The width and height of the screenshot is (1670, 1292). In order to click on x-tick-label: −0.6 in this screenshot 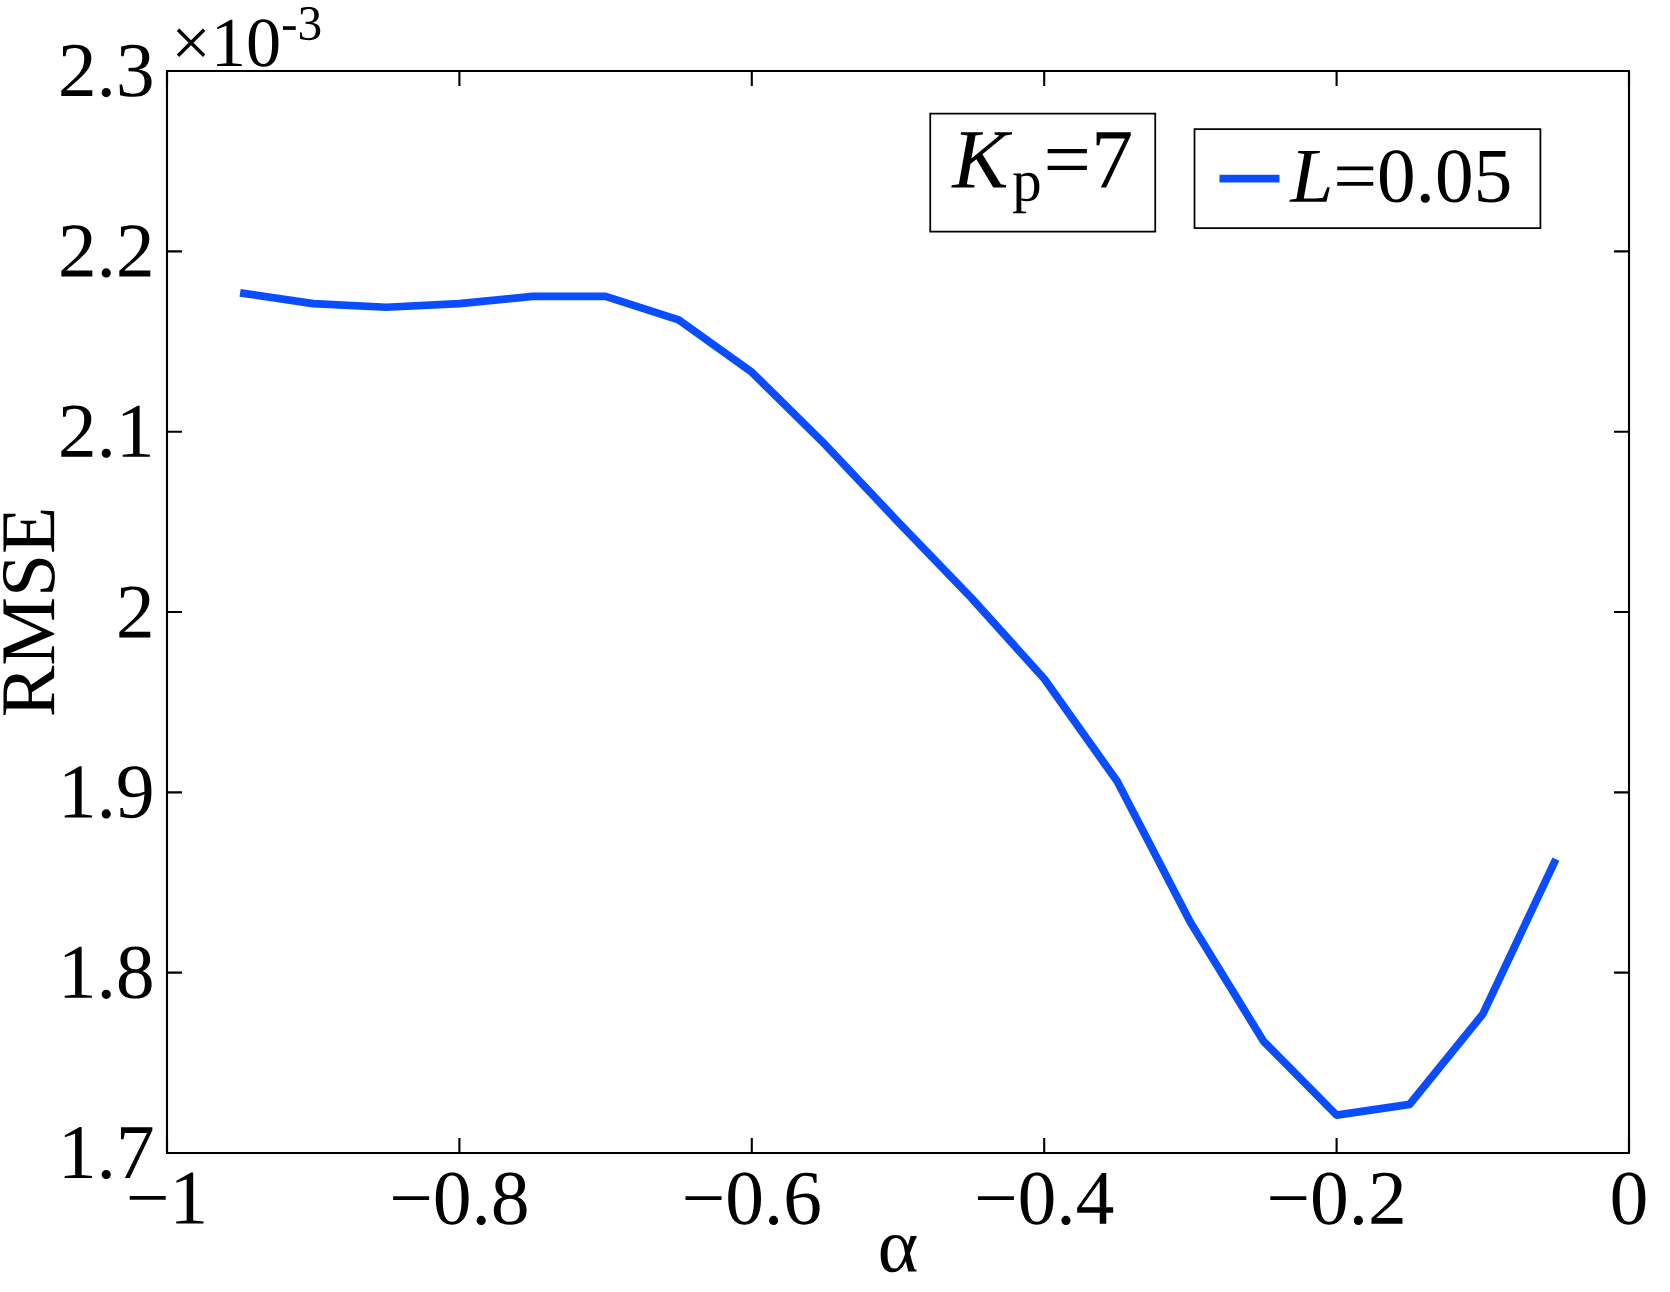, I will do `click(752, 1198)`.